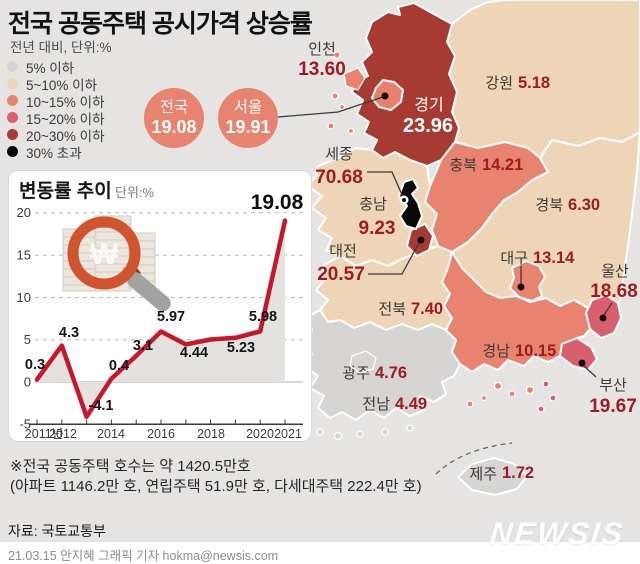 The height and width of the screenshot is (564, 640). I want to click on legend-item: 5% 이하, so click(55, 67).